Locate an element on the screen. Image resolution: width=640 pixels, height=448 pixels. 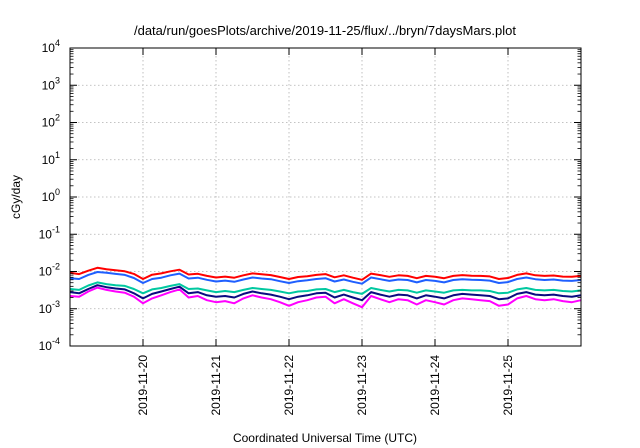
x-tick-label: 2019-11-24 is located at coordinates (435, 385).